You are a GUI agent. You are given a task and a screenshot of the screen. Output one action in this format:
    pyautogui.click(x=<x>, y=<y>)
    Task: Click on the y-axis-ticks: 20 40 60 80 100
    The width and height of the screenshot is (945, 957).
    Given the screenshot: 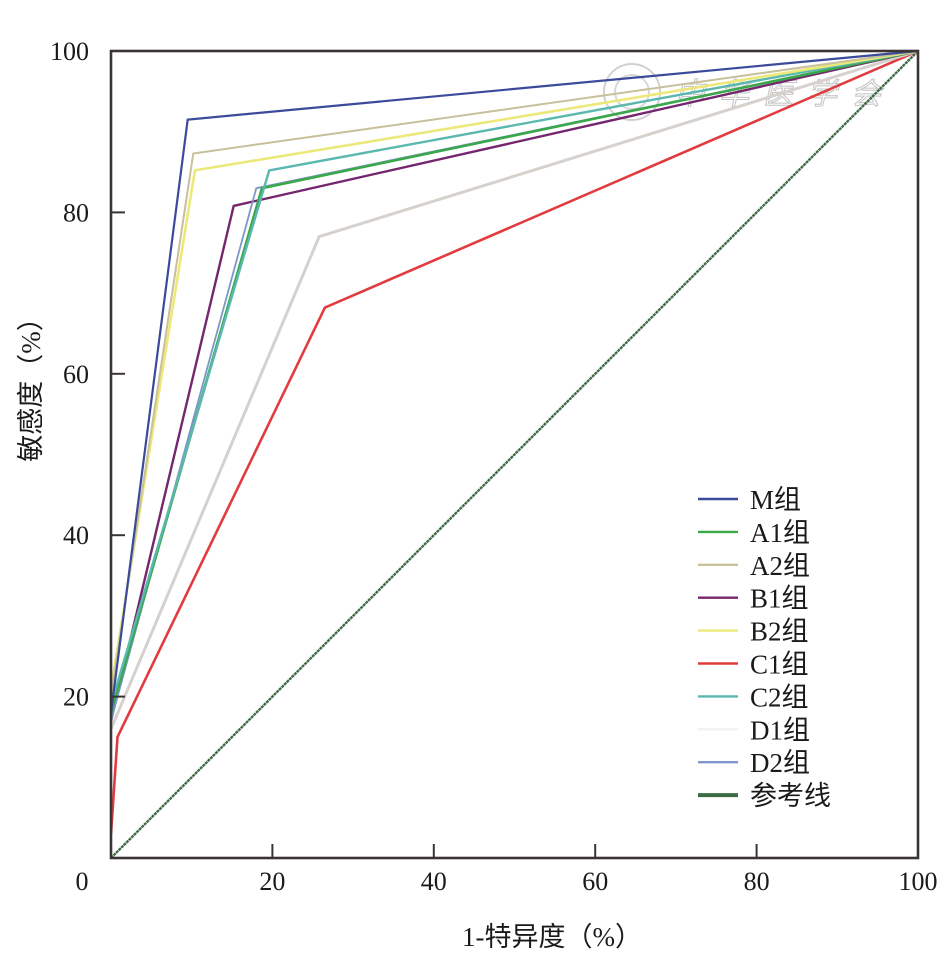 What is the action you would take?
    pyautogui.click(x=87, y=374)
    